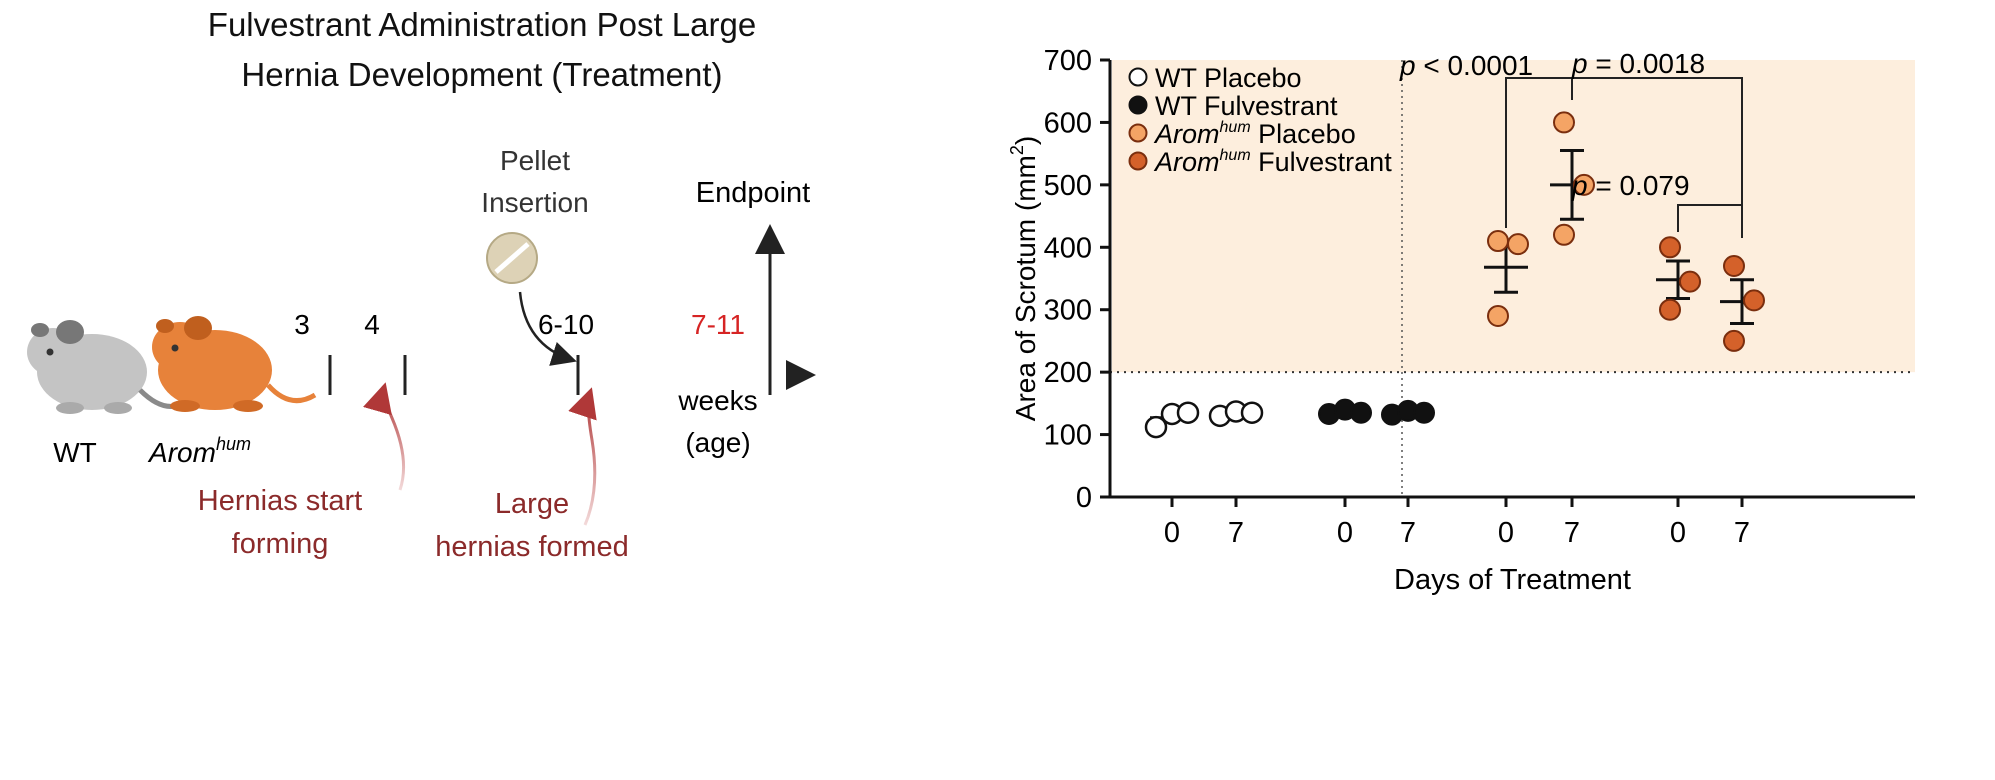  I want to click on y-tick-label: 0, so click(1084, 498).